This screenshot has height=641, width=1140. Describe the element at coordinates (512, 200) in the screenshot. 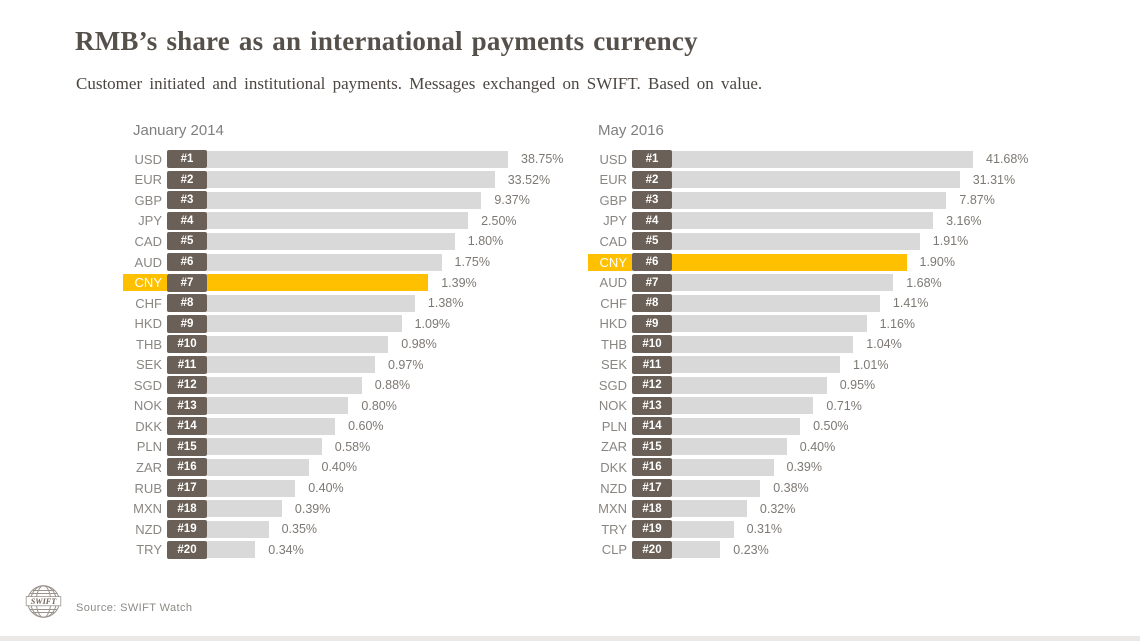

I see `share-value-label: 9.37%` at that location.